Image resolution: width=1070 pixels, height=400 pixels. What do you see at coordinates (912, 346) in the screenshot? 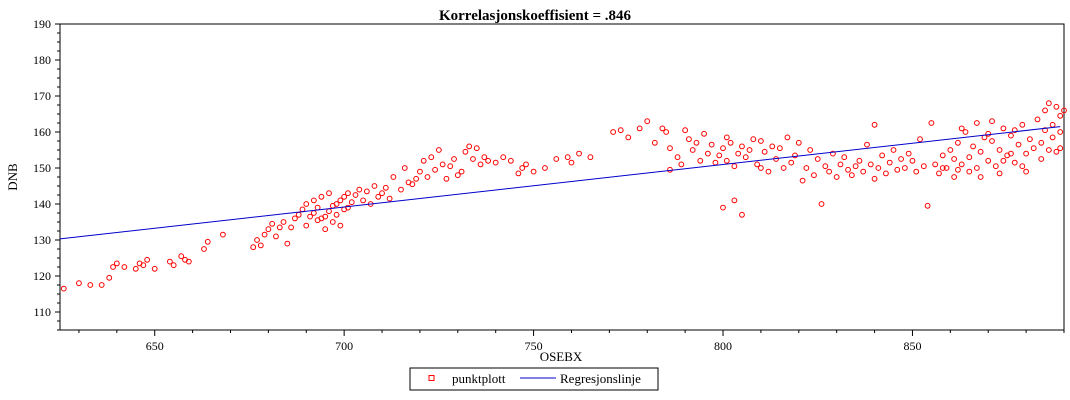
I see `x-tick-label: 850` at bounding box center [912, 346].